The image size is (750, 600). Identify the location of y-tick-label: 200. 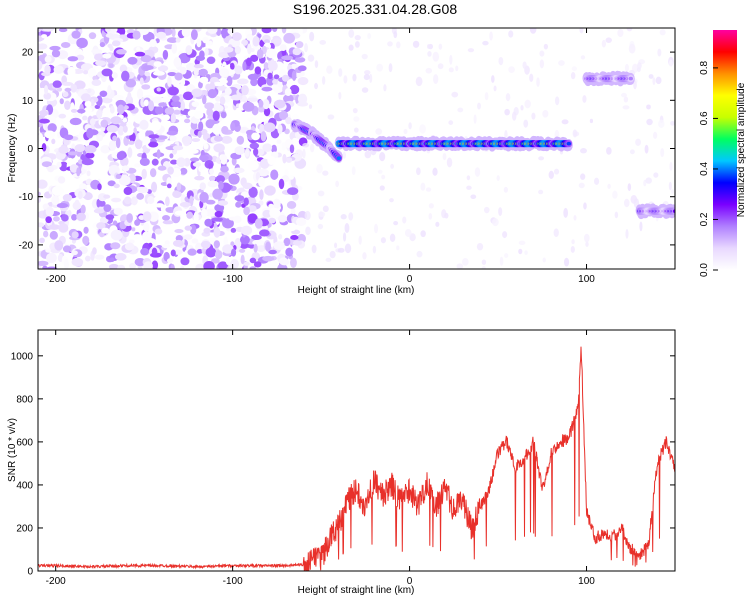
(24, 528).